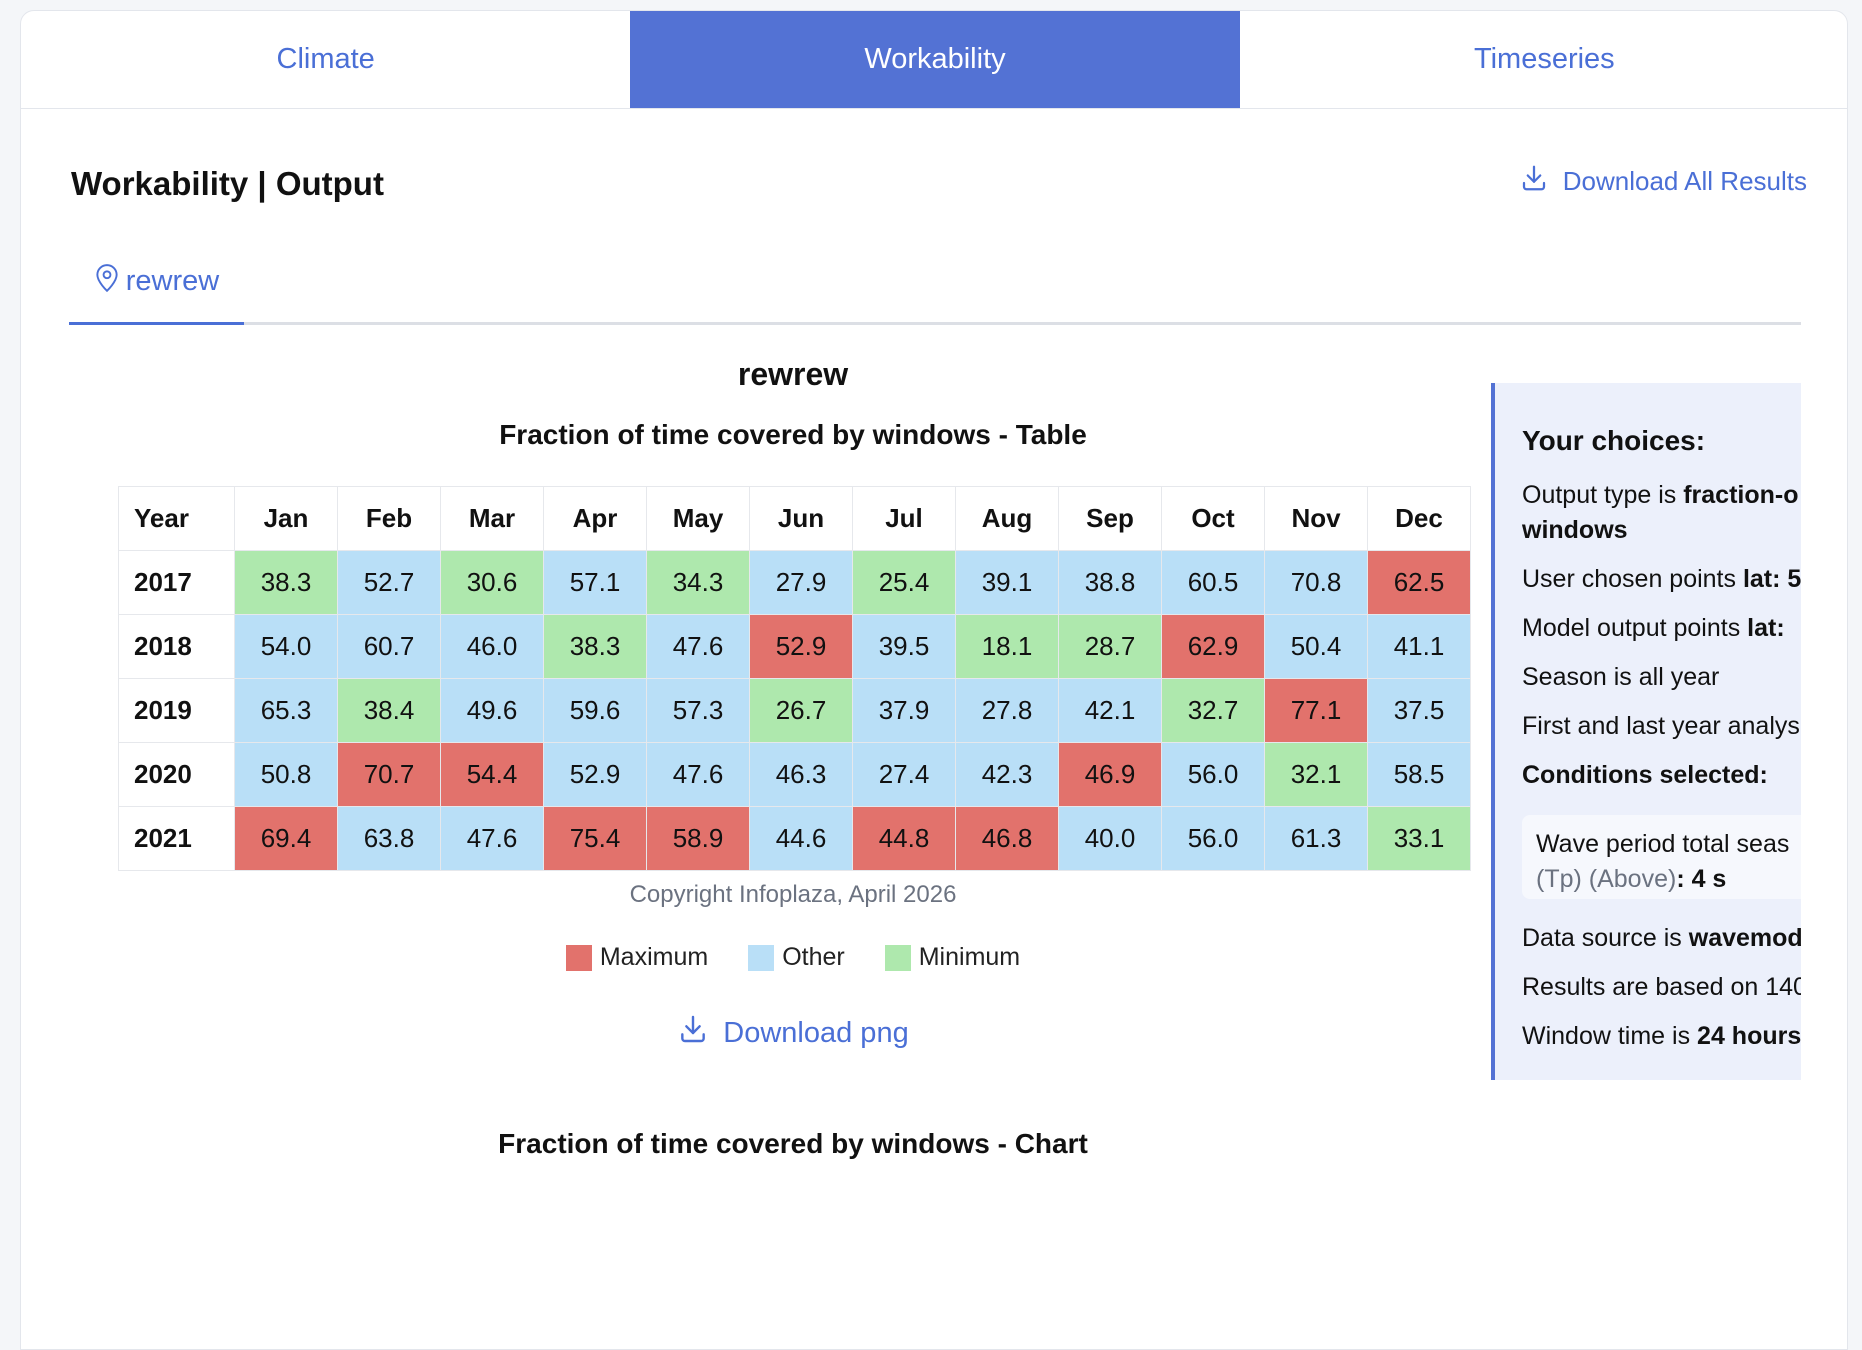 The image size is (1862, 1350). Describe the element at coordinates (1610, 1036) in the screenshot. I see `choice-label: Window time is` at that location.